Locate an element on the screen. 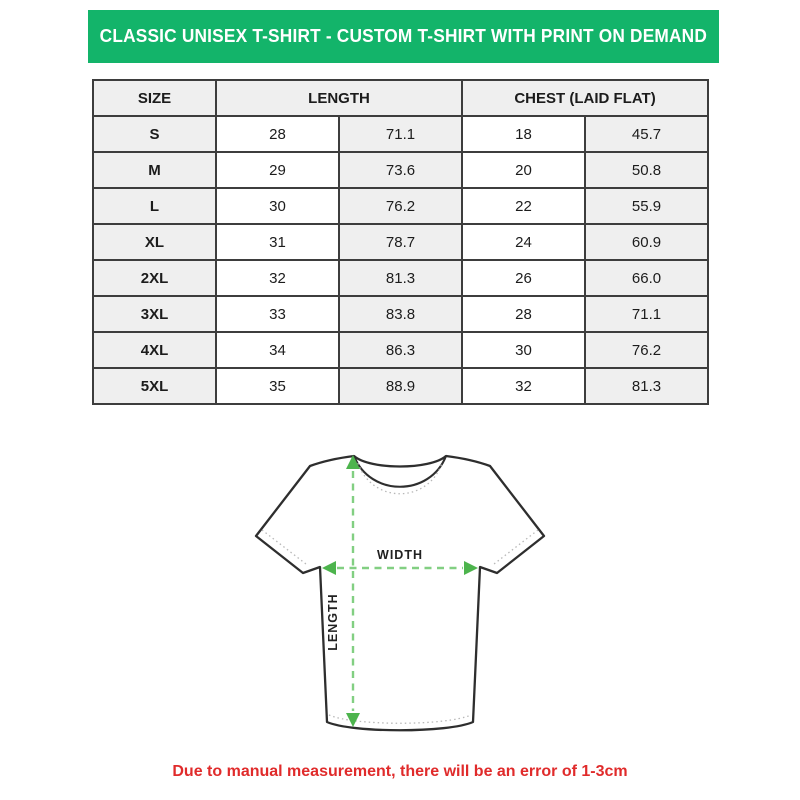 This screenshot has height=800, width=800. table-row: 5XL 35 88.9 32 81.3 is located at coordinates (401, 386).